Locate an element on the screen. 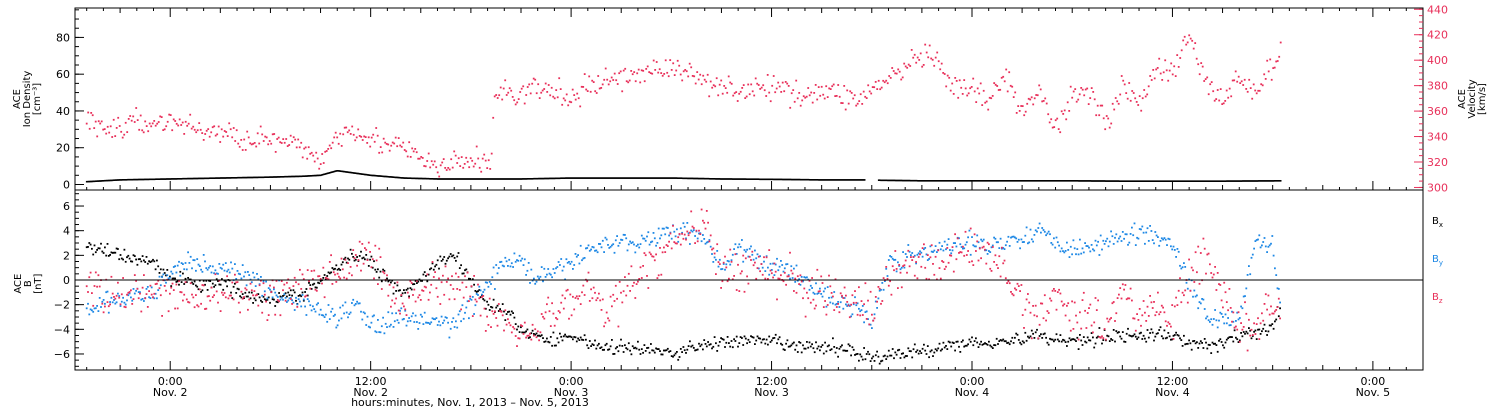 The image size is (1500, 414). field-tick-label-left: 4 is located at coordinates (66, 231).